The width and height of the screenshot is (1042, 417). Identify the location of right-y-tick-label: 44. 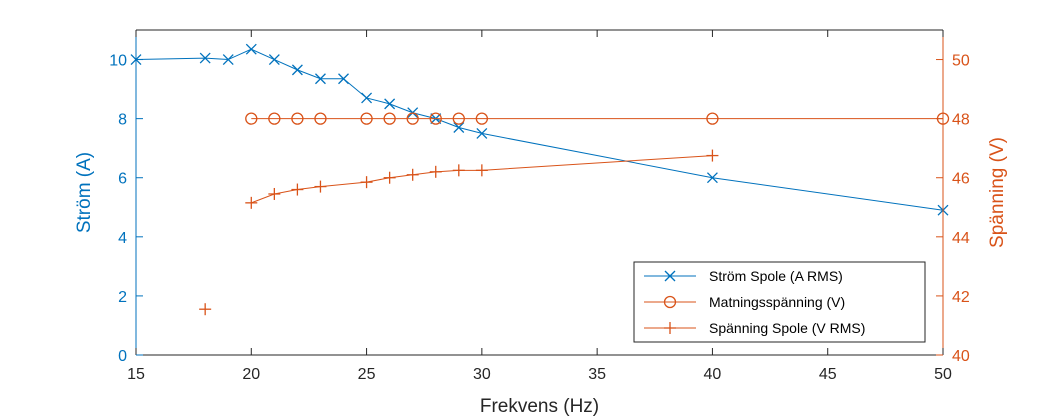
(961, 238).